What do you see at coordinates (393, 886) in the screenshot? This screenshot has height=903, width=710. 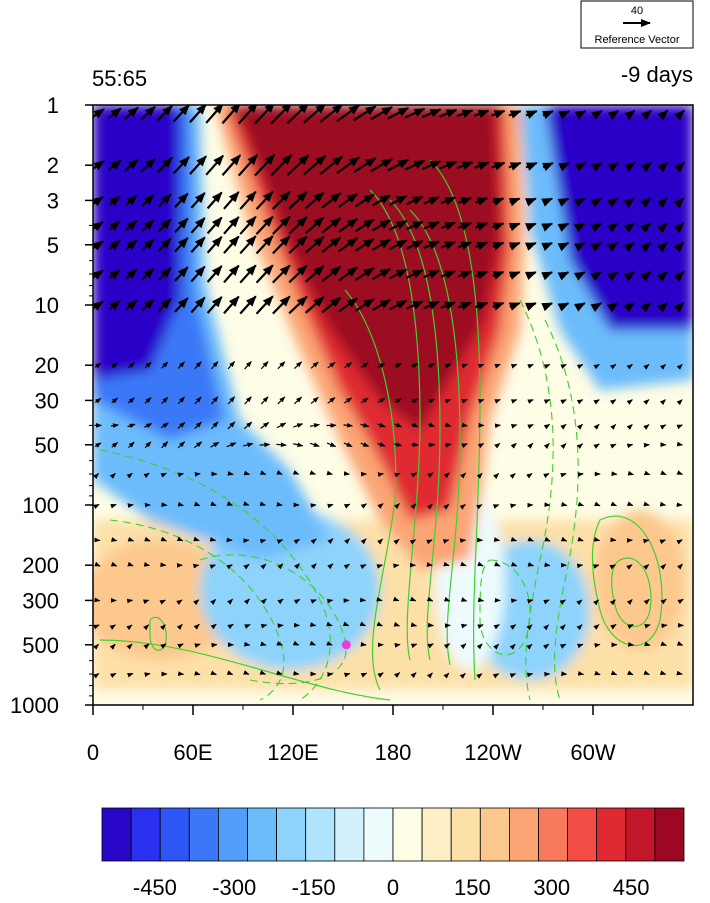 I see `colorbar-tick-label: 0` at bounding box center [393, 886].